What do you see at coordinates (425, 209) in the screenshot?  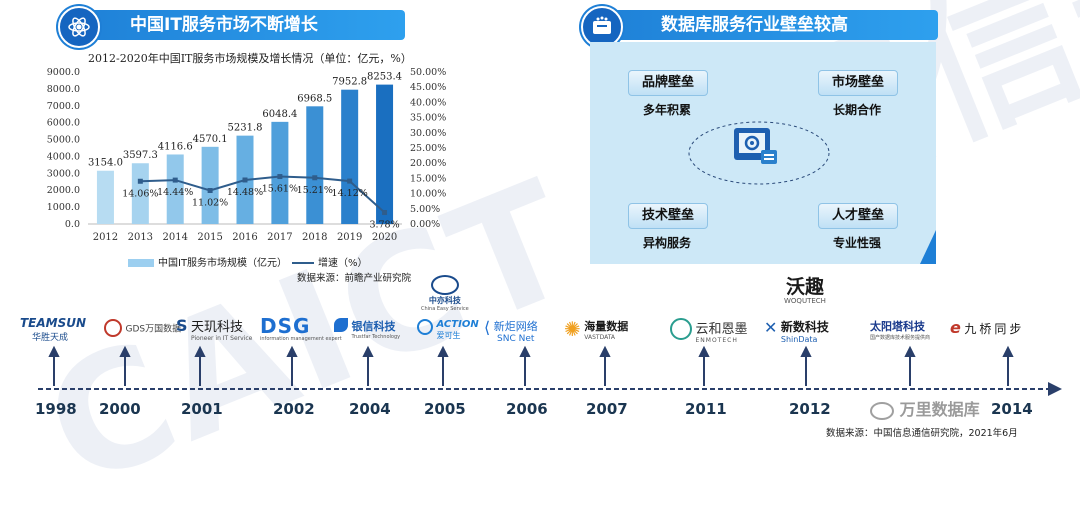 I see `y-right-tick-label: 5.00%` at bounding box center [425, 209].